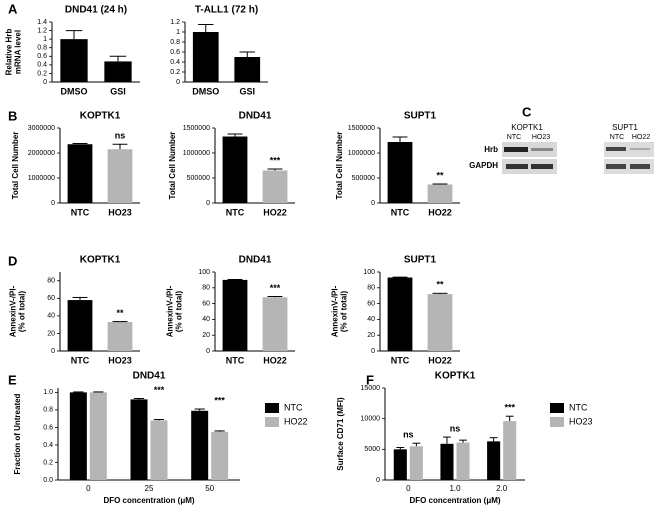  I want to click on blot-group: KOPTK1, so click(527, 127).